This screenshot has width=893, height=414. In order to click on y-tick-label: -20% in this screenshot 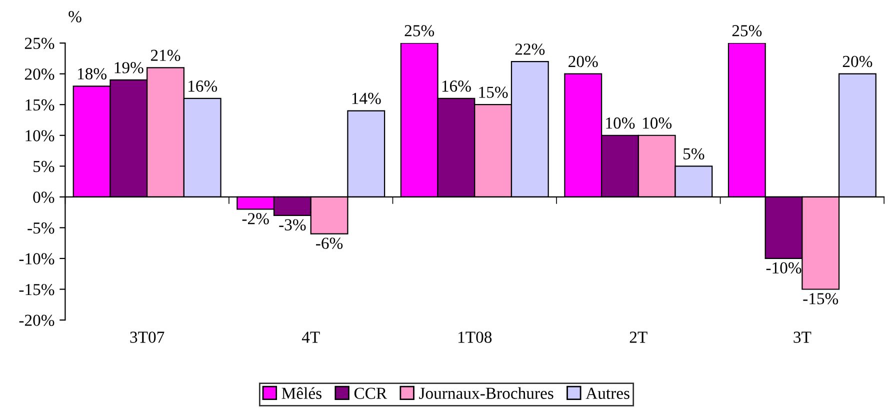, I will do `click(36, 320)`.